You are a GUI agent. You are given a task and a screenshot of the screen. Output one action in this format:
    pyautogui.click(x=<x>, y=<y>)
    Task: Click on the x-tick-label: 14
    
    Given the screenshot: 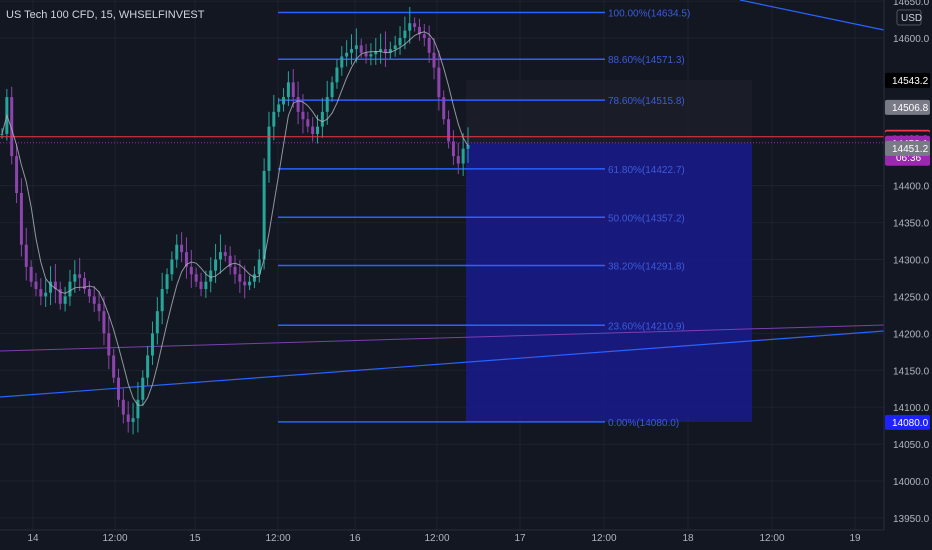 What is the action you would take?
    pyautogui.click(x=33, y=538)
    